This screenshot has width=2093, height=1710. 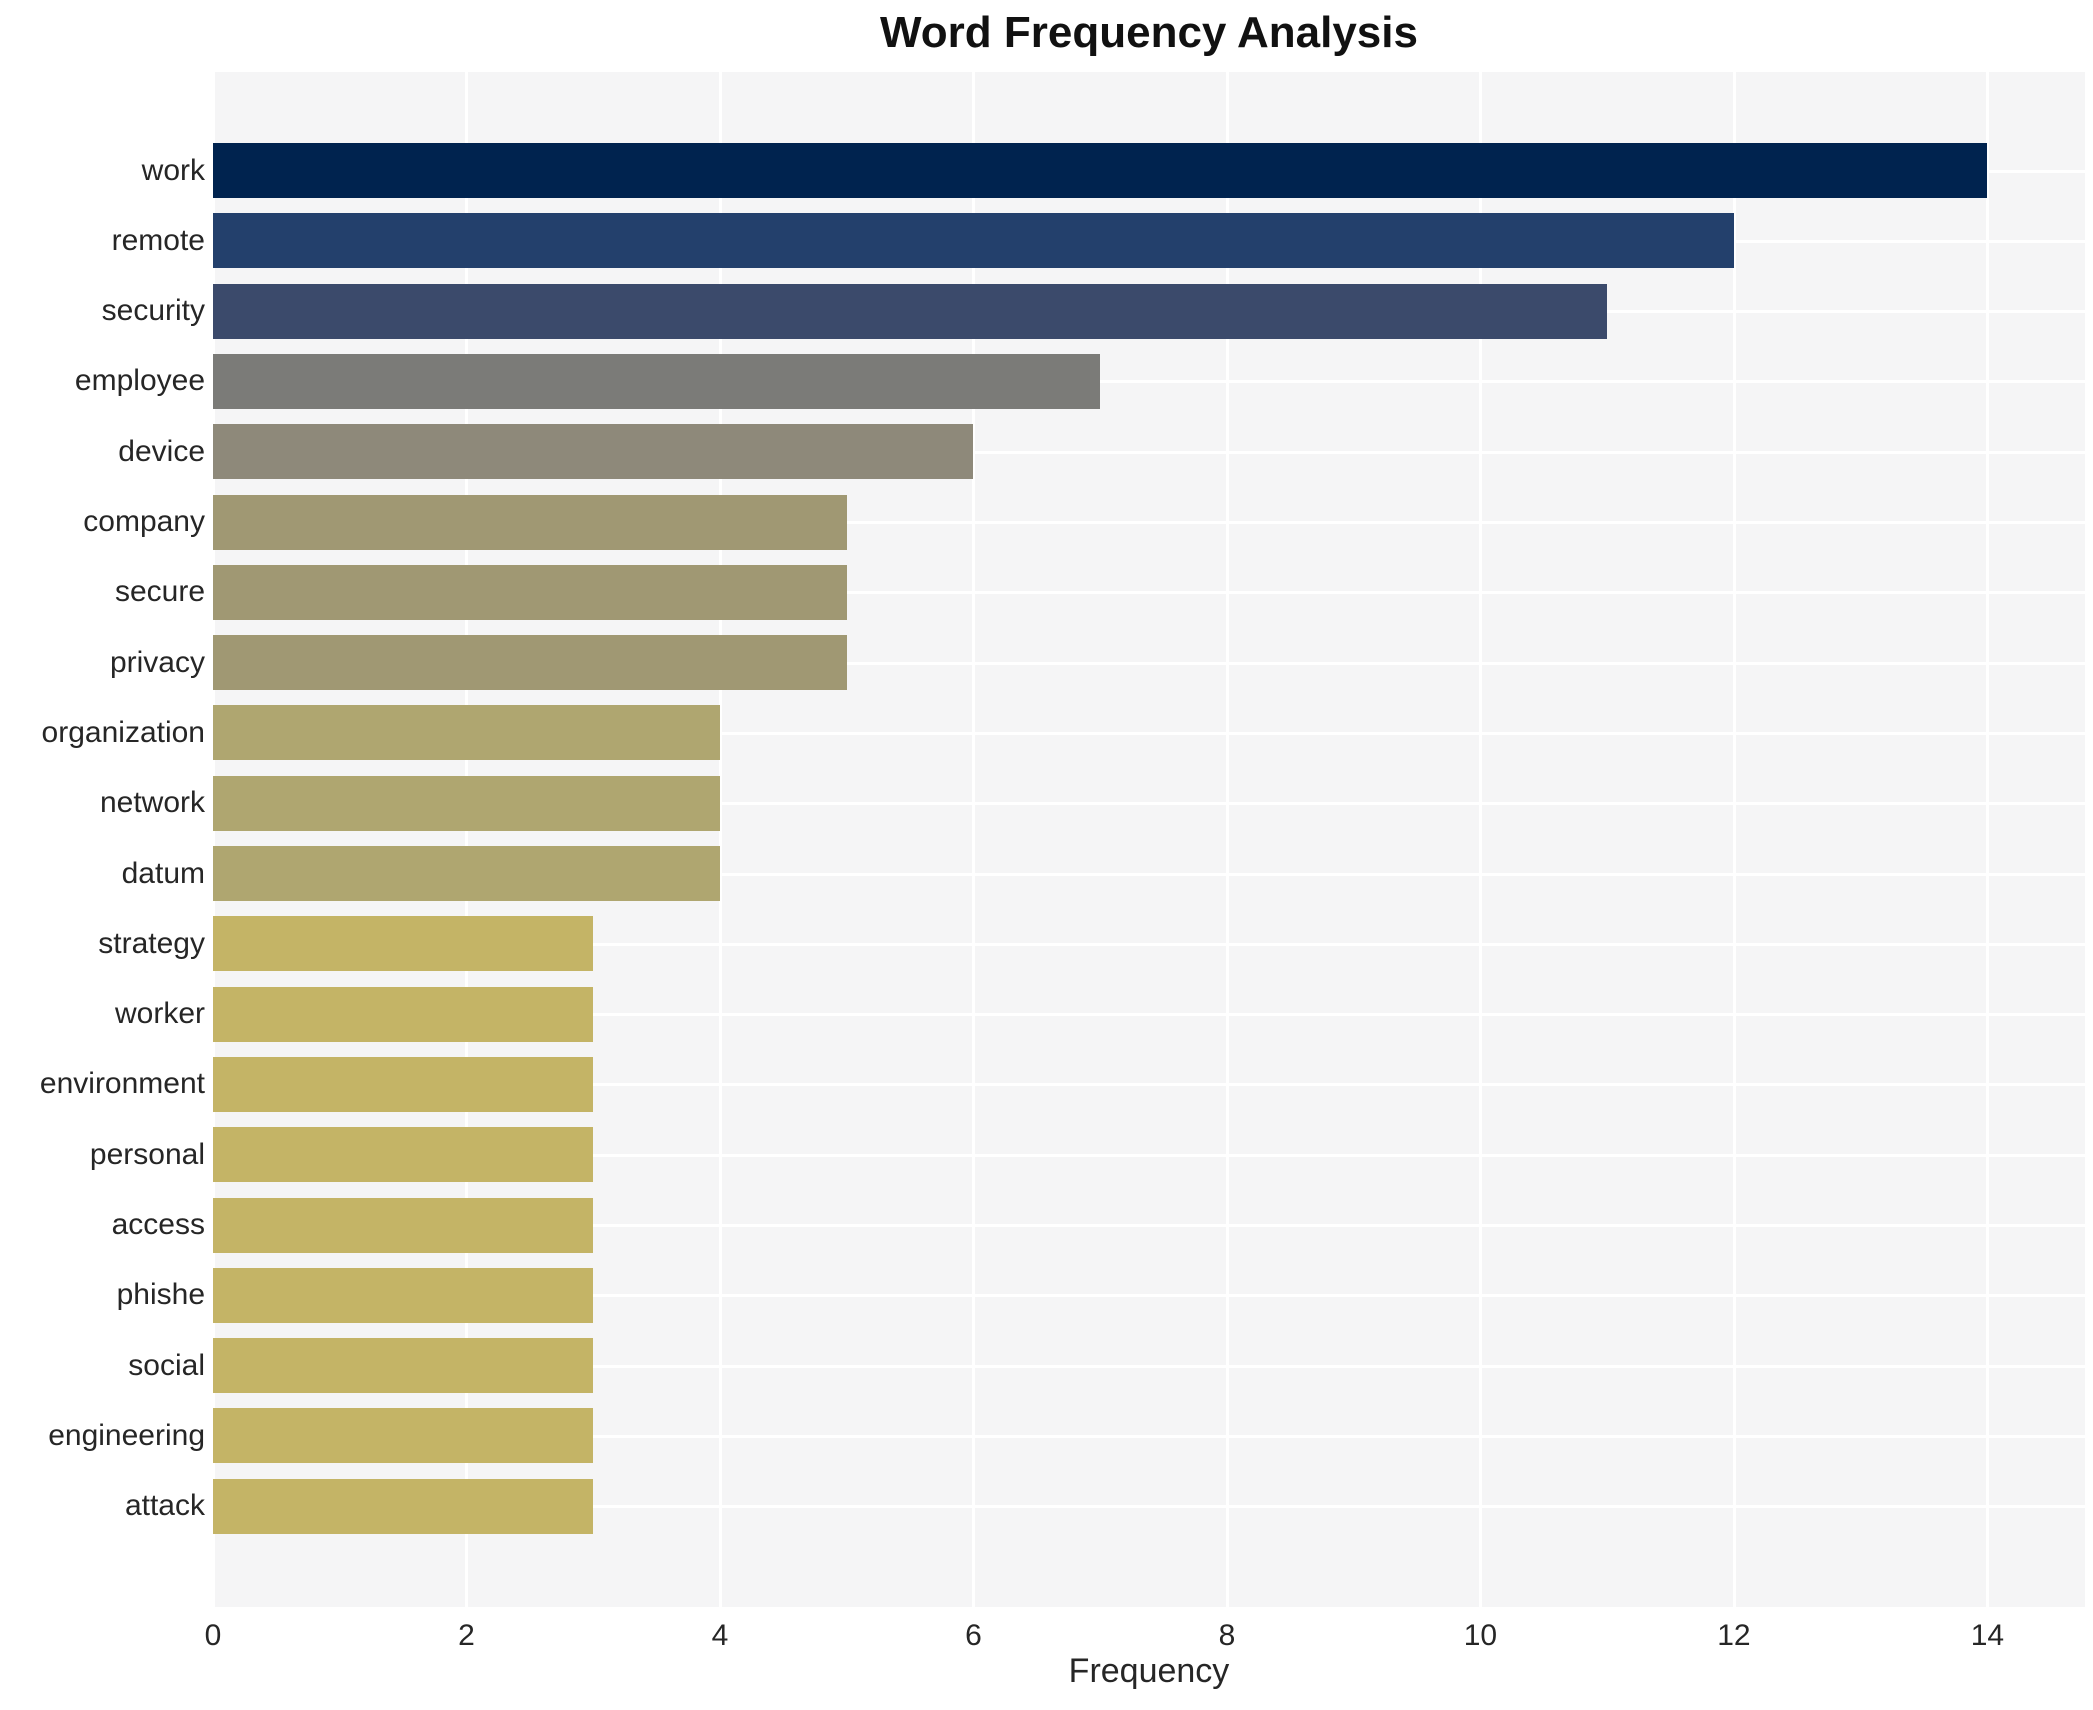 I want to click on y-tick-label: remote, so click(x=158, y=240).